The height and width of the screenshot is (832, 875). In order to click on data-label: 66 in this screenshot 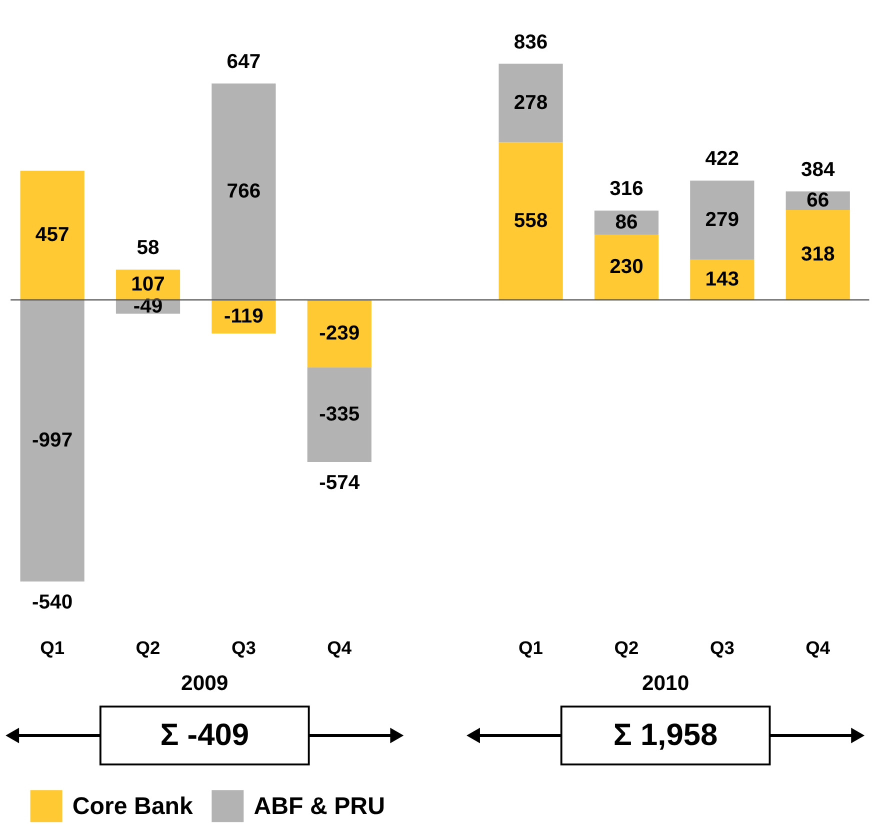, I will do `click(818, 201)`.